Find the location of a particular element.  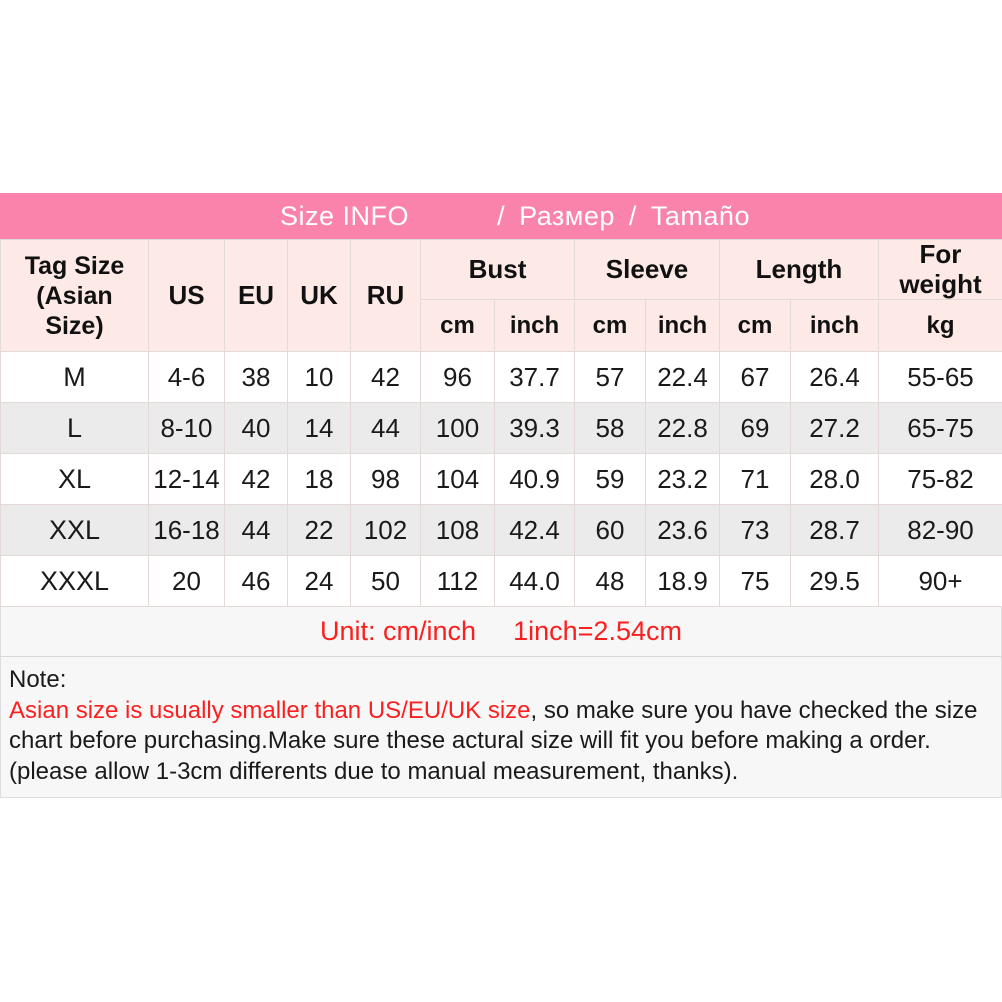

cell-us: 20 is located at coordinates (186, 581).